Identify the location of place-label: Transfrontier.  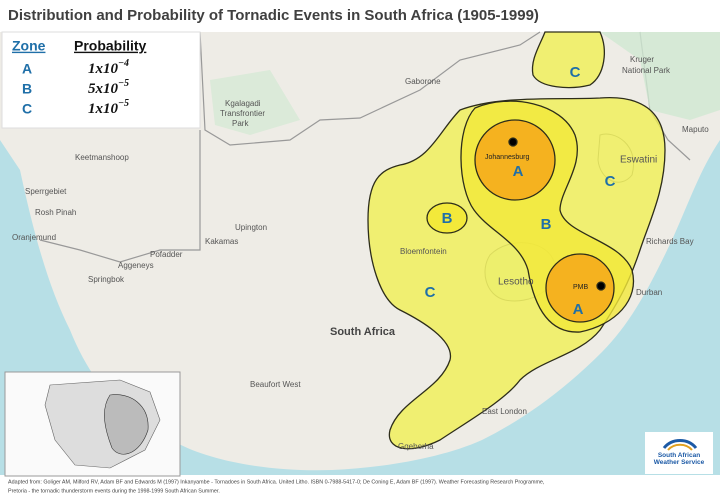
(242, 113).